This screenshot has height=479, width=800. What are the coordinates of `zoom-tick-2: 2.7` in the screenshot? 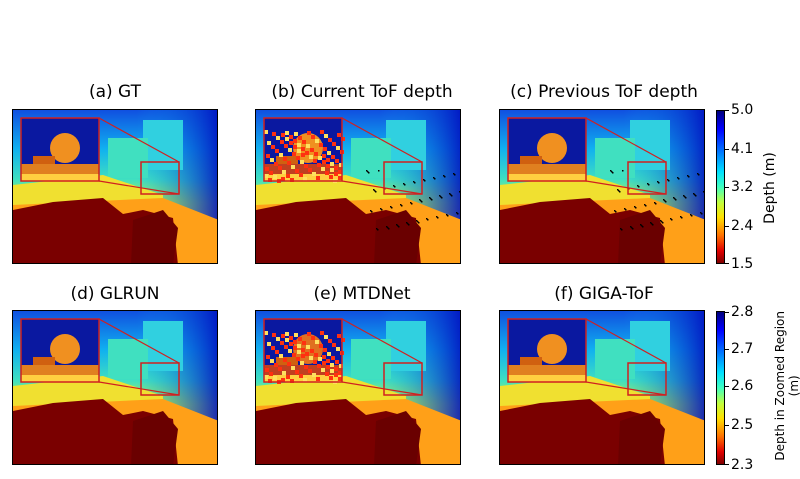 It's located at (742, 349).